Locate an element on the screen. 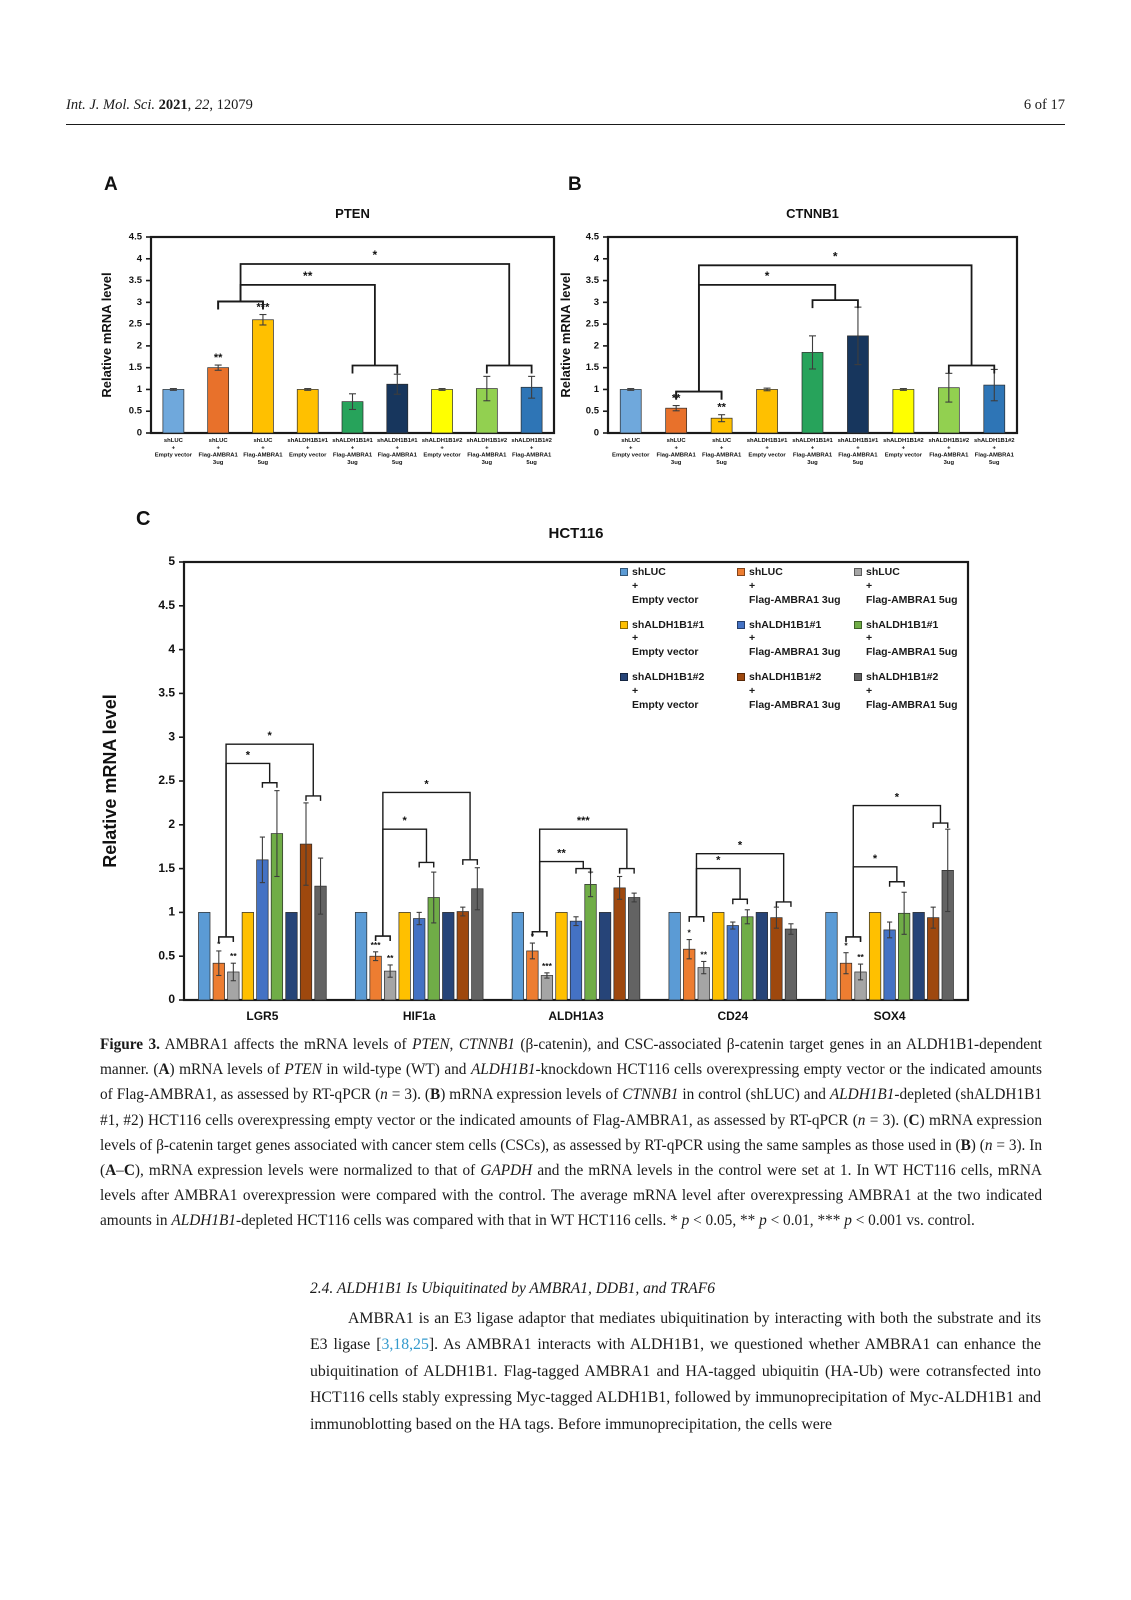 This screenshot has height=1600, width=1131. text-segment: = 3). ( is located at coordinates (887, 1120).